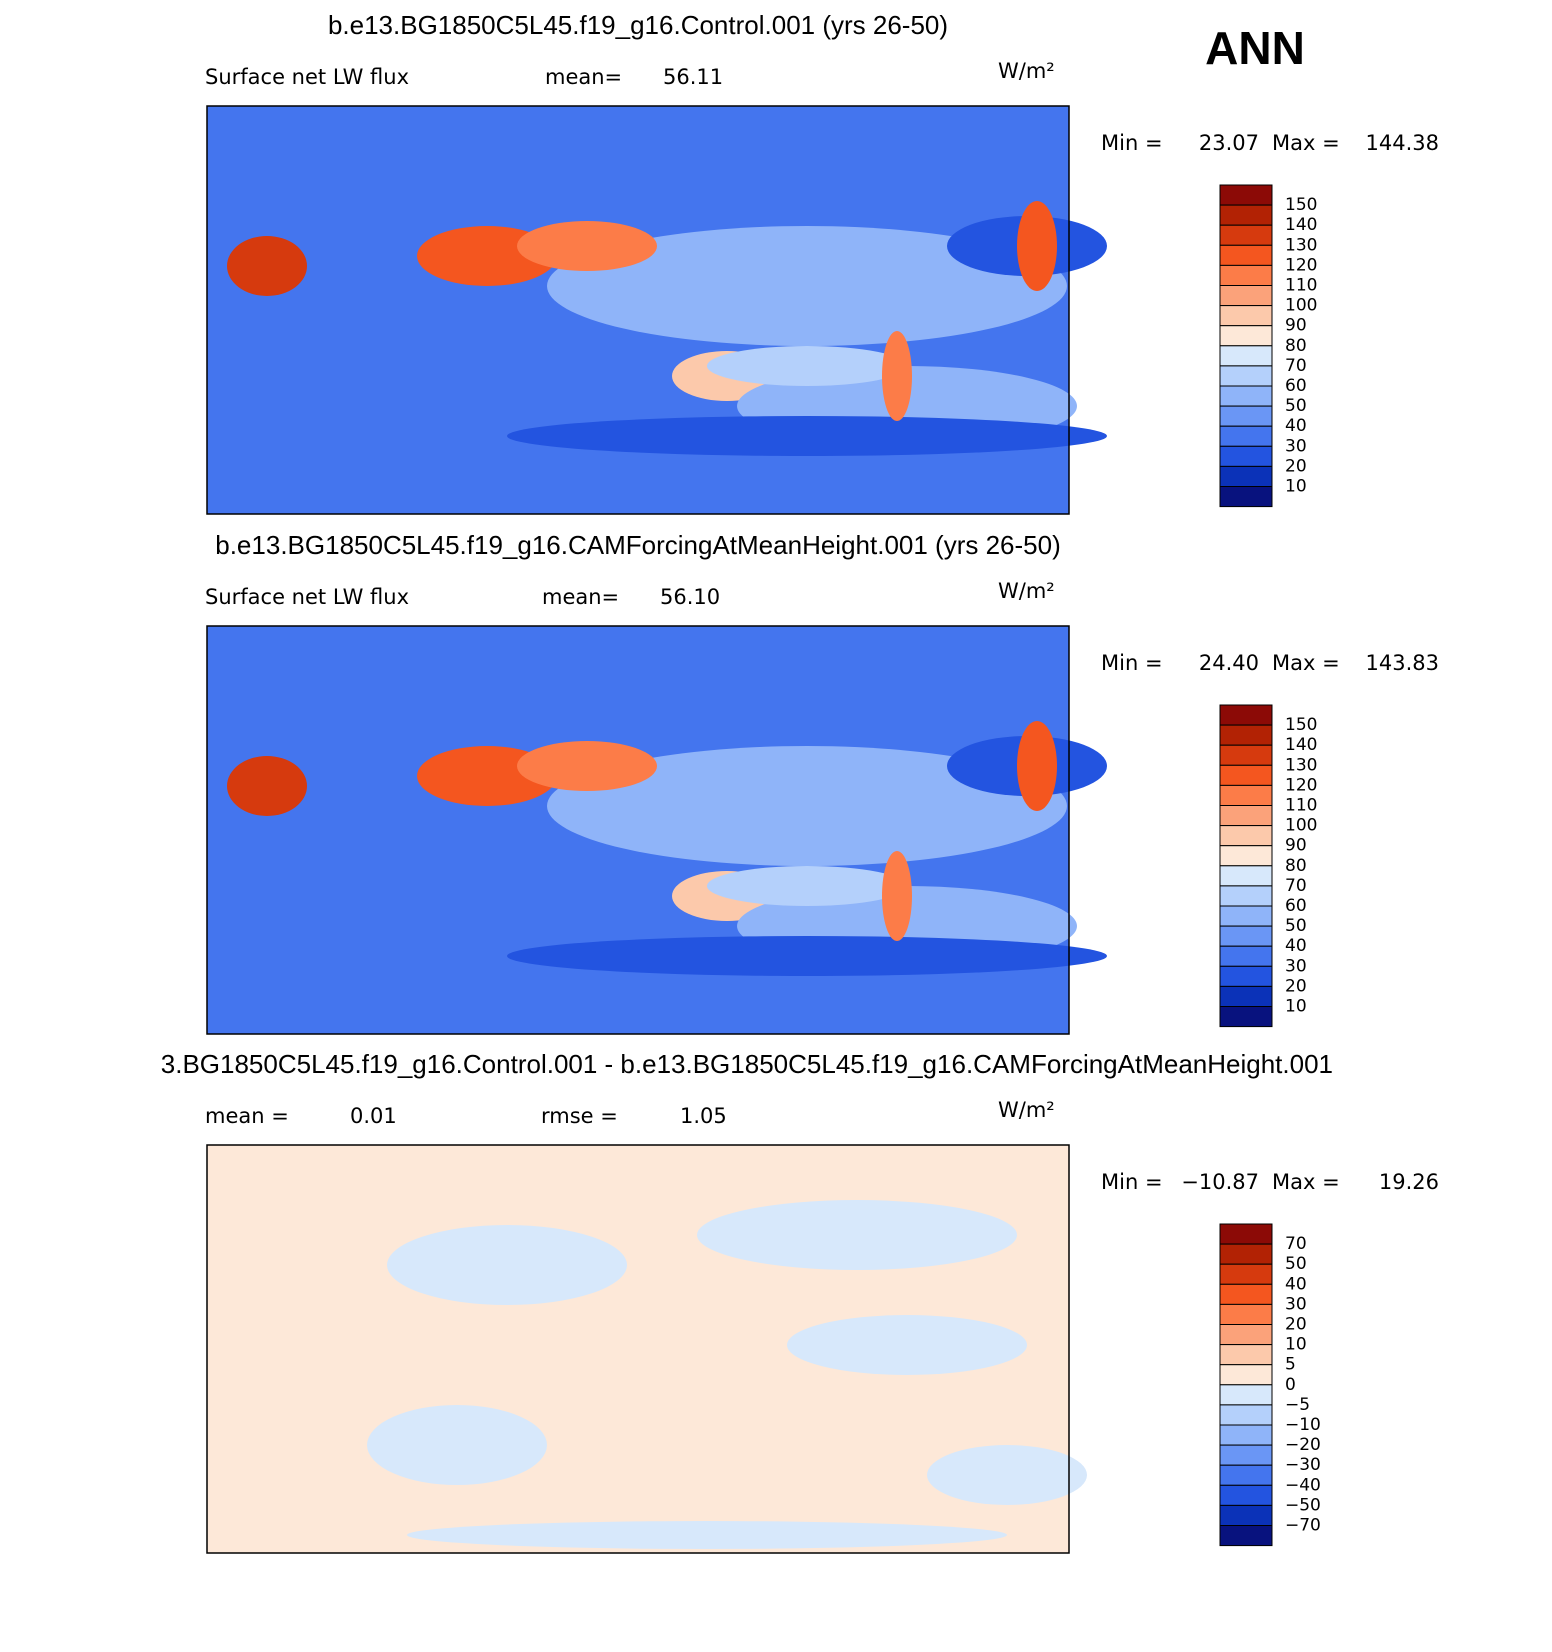 This screenshot has width=1552, height=1652. What do you see at coordinates (1301, 725) in the screenshot?
I see `colorbar-label: 150` at bounding box center [1301, 725].